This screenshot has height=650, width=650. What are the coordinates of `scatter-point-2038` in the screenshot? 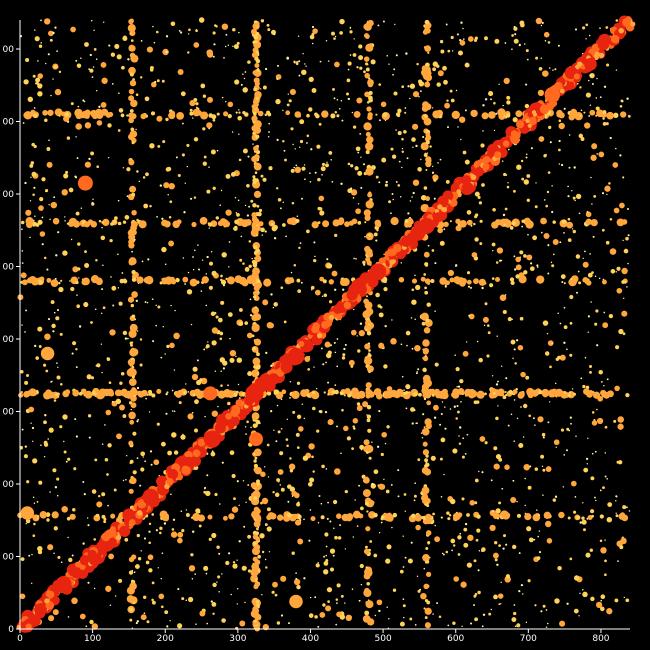 It's located at (31, 409).